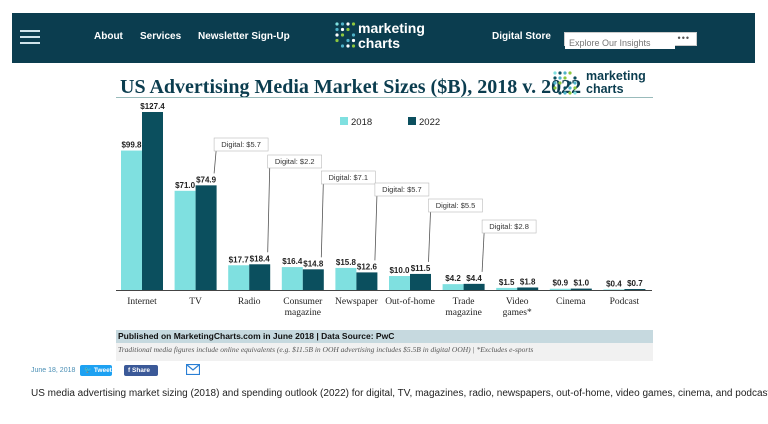  Describe the element at coordinates (683, 38) in the screenshot. I see `search-options-icon: •••` at that location.